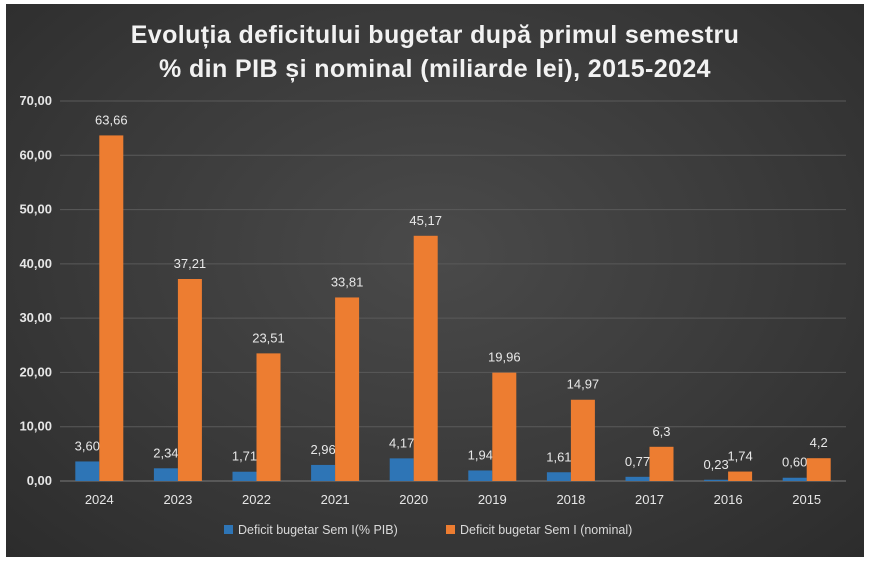 The height and width of the screenshot is (561, 870). What do you see at coordinates (35, 100) in the screenshot?
I see `y-tick-label: 70,00` at bounding box center [35, 100].